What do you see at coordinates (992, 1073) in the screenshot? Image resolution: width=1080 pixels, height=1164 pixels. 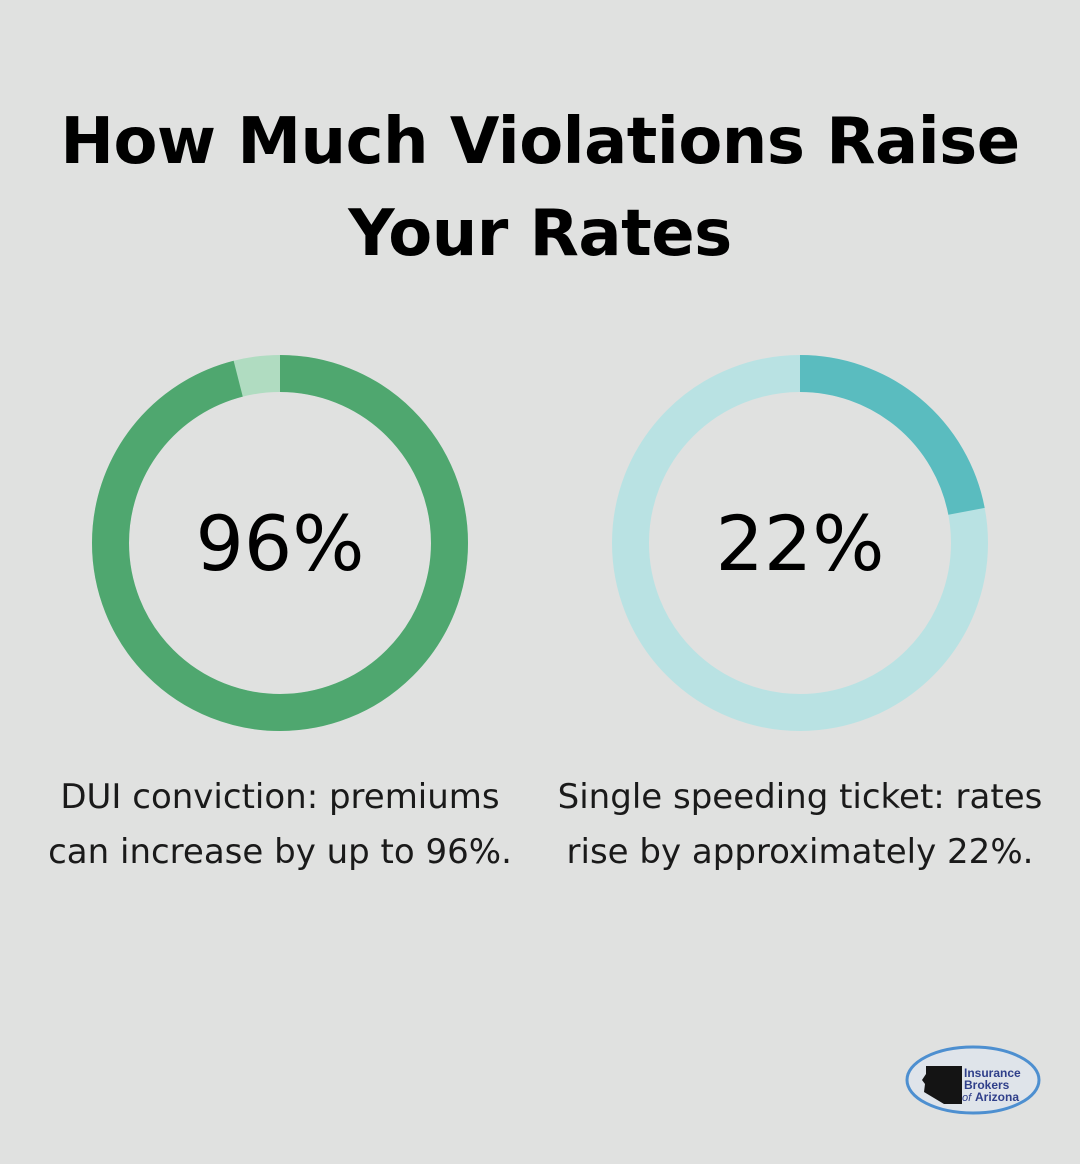 I see `svg-text: Insurance` at bounding box center [992, 1073].